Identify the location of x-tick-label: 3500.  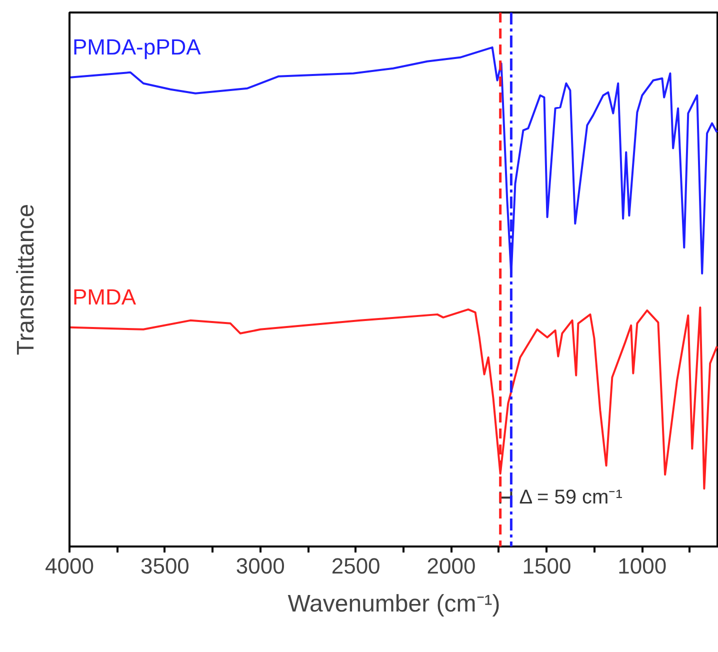
(165, 566).